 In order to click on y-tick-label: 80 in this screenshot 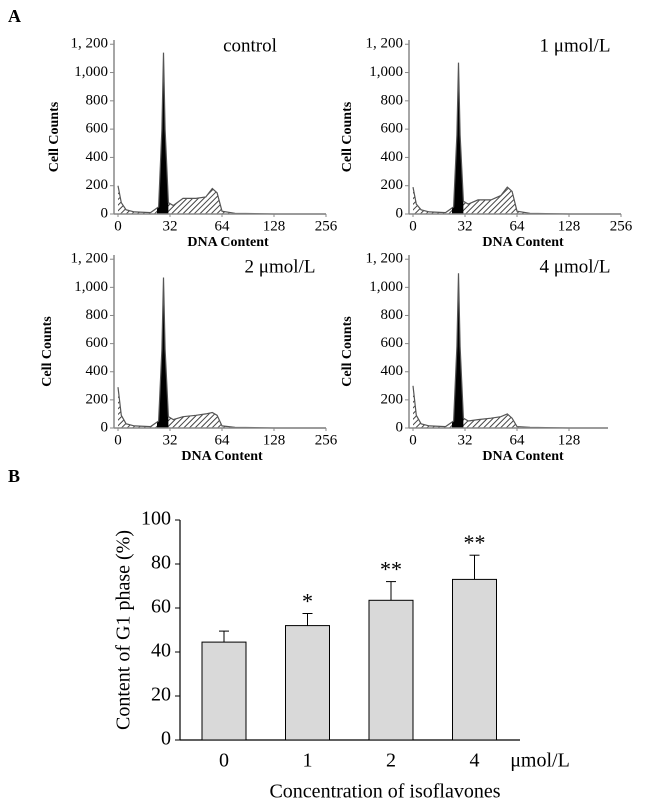, I will do `click(161, 563)`.